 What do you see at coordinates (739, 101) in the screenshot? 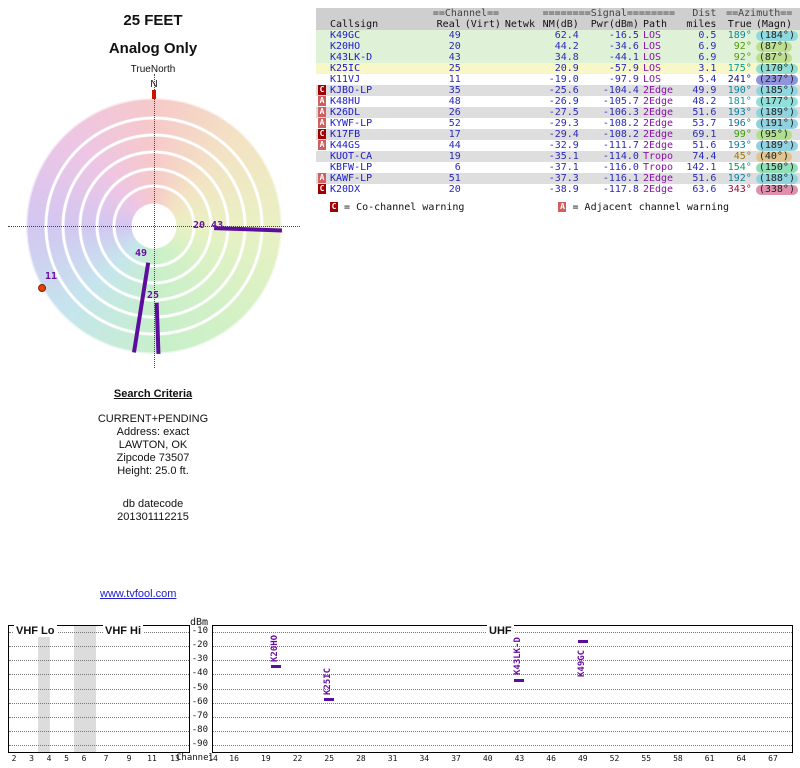
I see `azimuth-true-cell: 181°` at bounding box center [739, 101].